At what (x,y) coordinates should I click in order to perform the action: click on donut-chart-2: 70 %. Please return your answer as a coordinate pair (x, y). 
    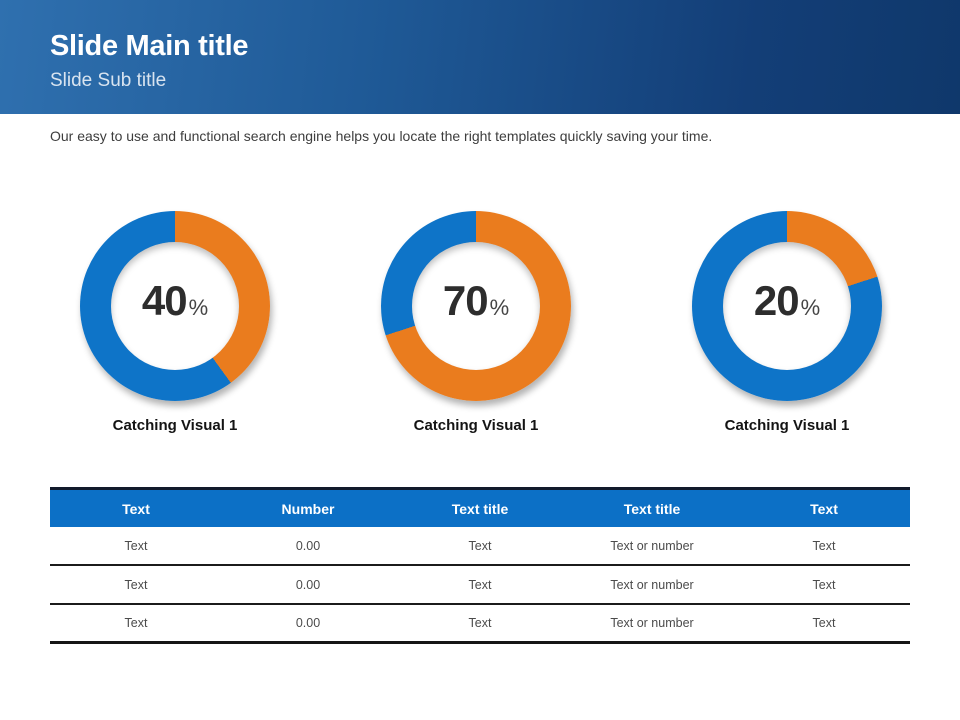
    Looking at the image, I should click on (476, 306).